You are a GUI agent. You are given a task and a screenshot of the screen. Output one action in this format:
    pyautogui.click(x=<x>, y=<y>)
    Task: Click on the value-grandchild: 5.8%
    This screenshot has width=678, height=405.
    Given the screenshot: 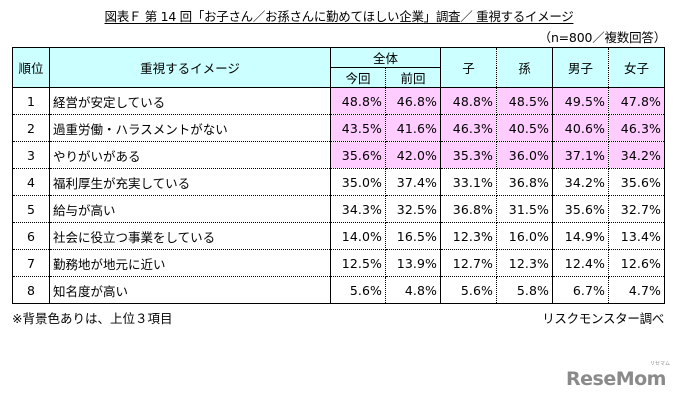 What is the action you would take?
    pyautogui.click(x=524, y=290)
    